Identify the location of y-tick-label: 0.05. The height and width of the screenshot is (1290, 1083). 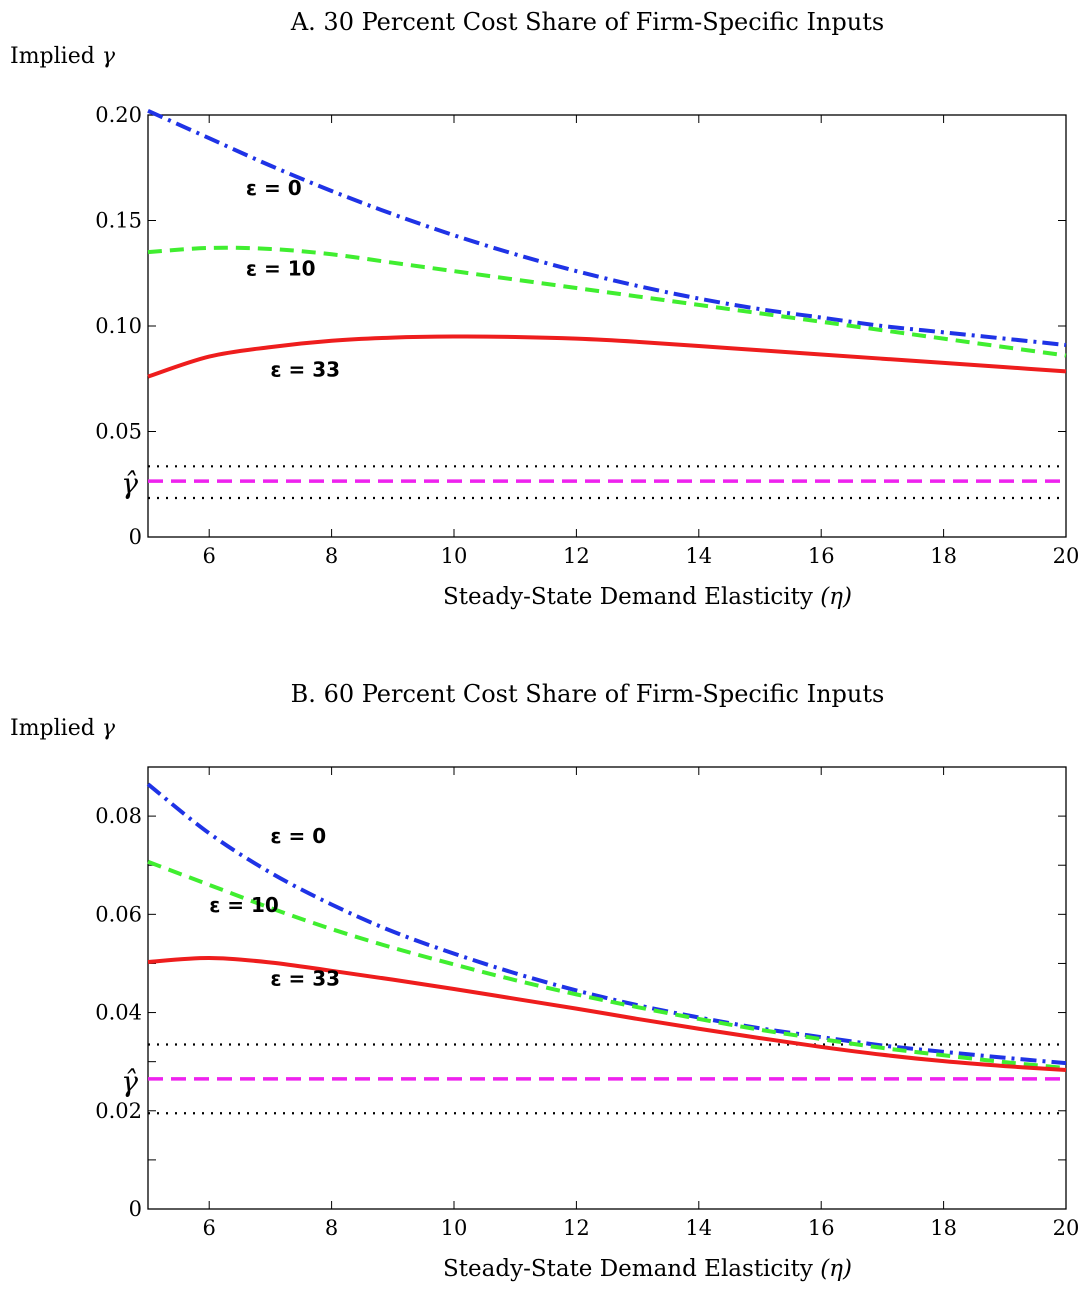
(118, 432).